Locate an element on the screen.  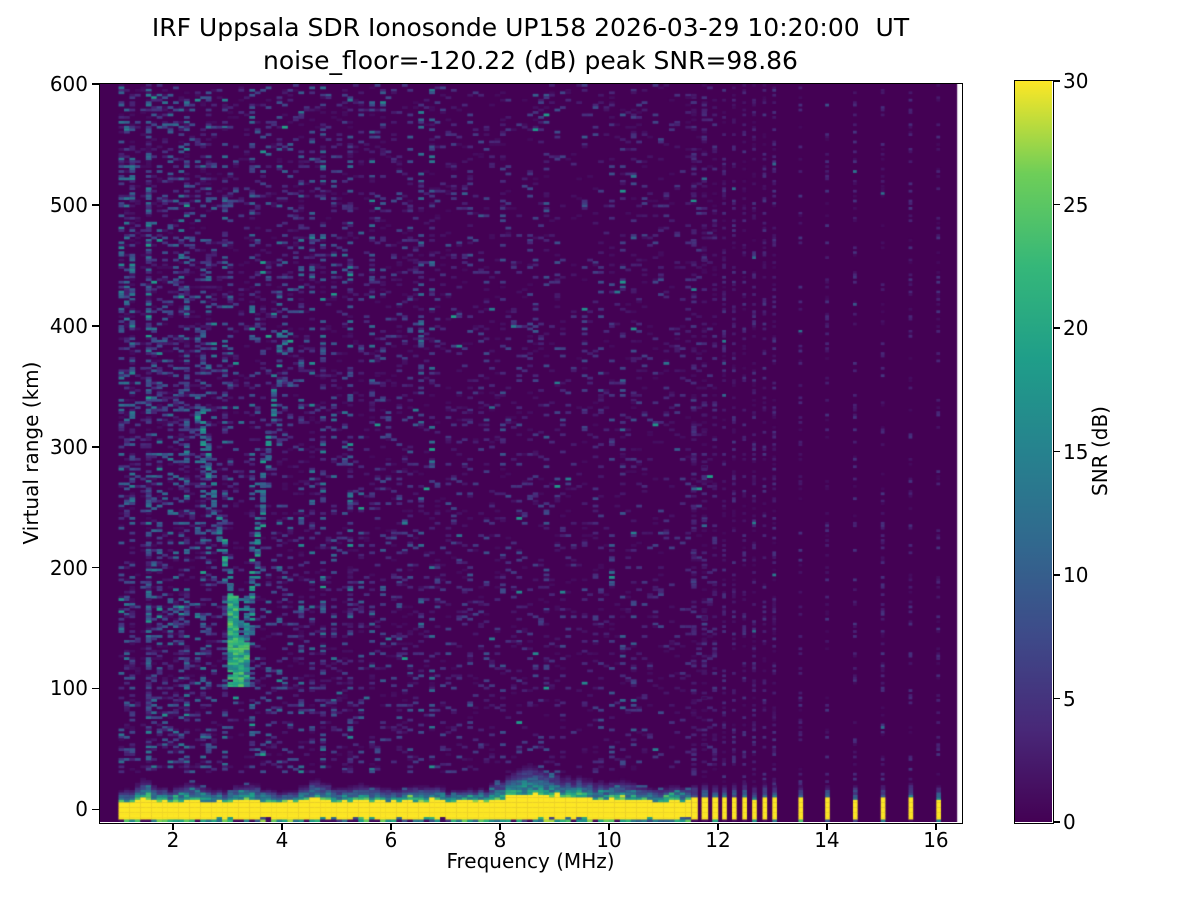
y-tick-label: 100 is located at coordinates (68, 688).